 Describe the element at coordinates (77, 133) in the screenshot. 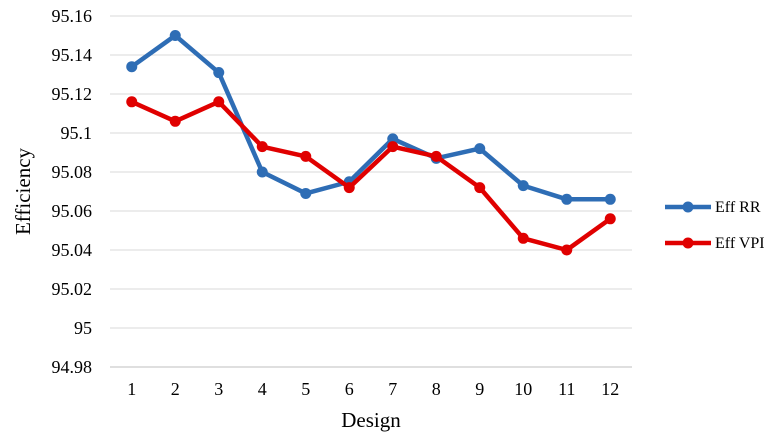

I see `y-tick-label: 95.1` at that location.